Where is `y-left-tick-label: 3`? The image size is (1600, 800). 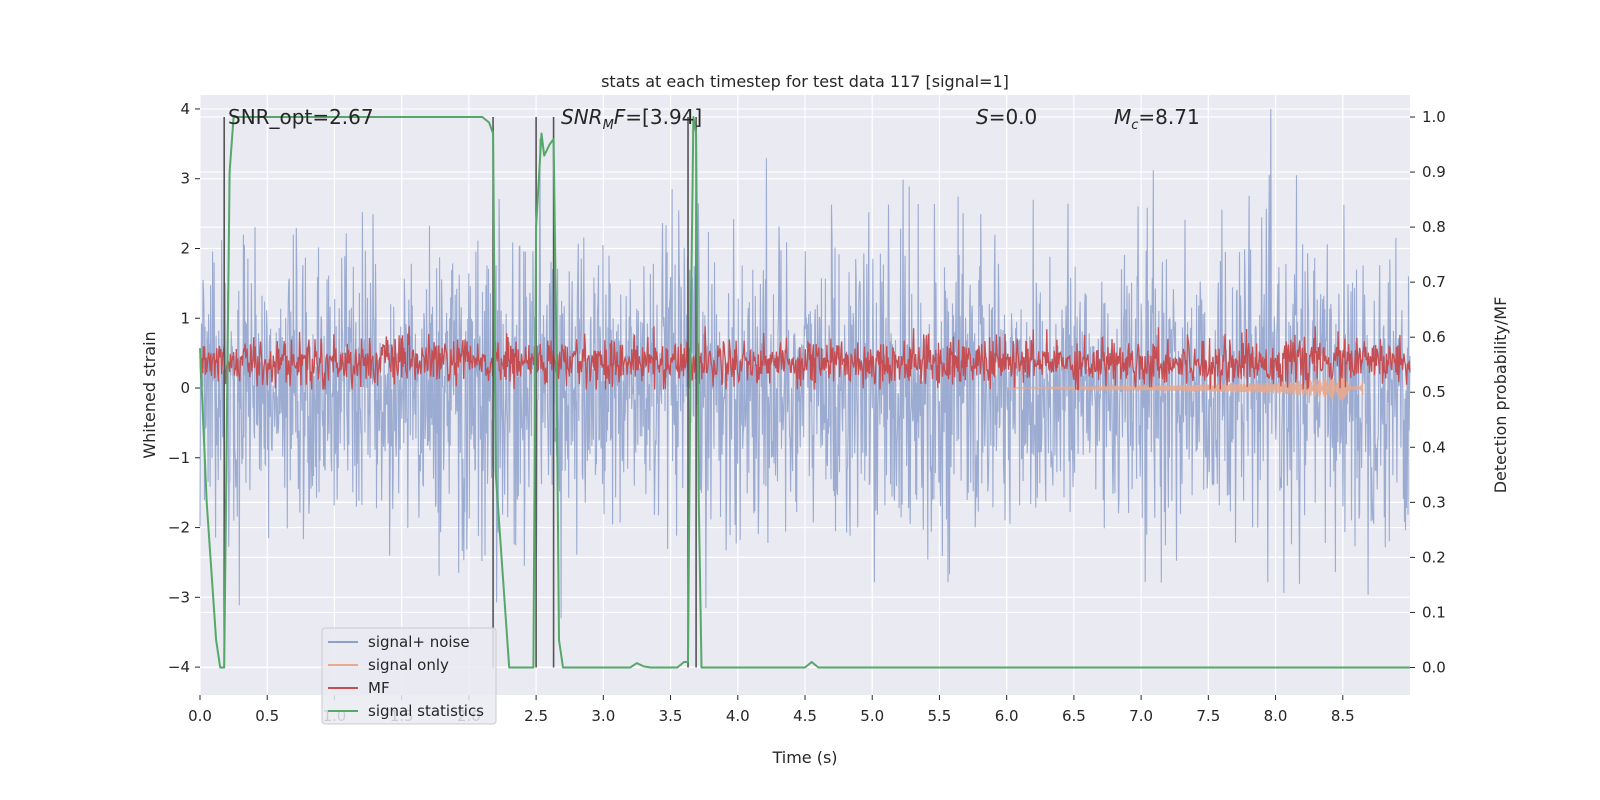 y-left-tick-label: 3 is located at coordinates (185, 179).